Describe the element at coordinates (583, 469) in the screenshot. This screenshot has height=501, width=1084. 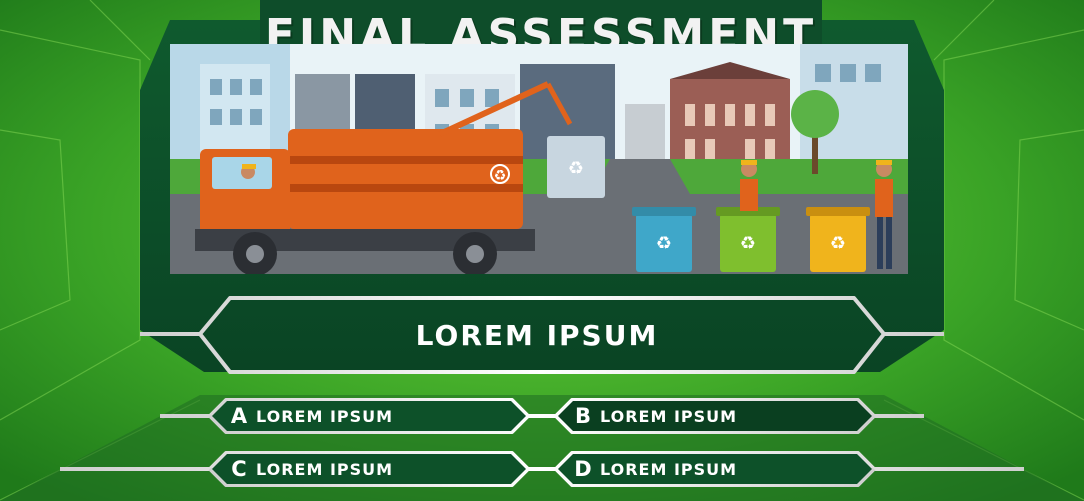
I see `answer-letter: D` at that location.